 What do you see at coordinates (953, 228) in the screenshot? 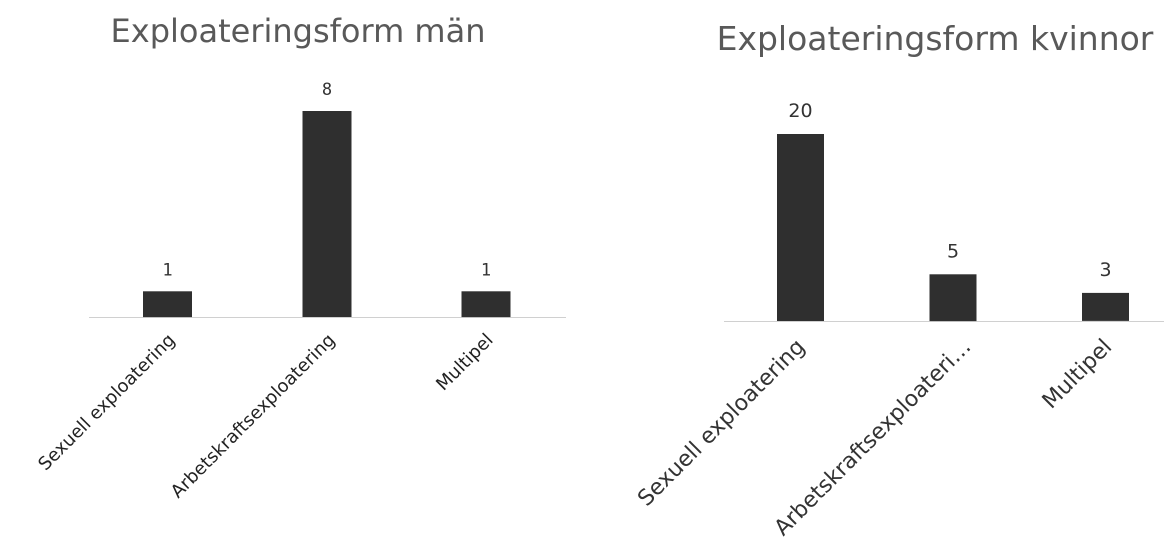
I see `chart-women-bars` at bounding box center [953, 228].